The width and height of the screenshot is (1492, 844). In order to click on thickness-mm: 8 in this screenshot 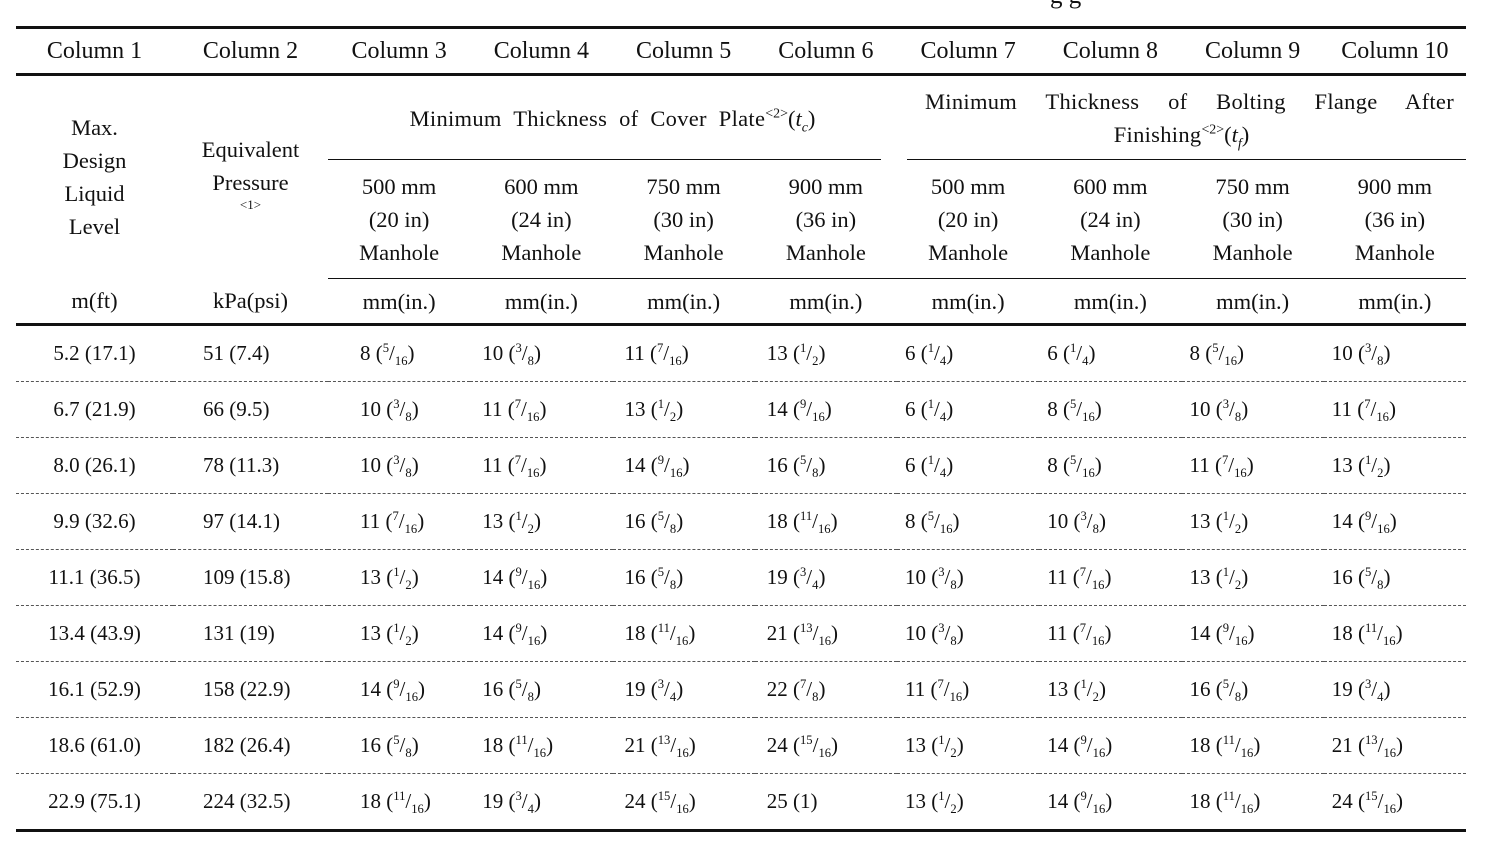, I will do `click(910, 521)`.